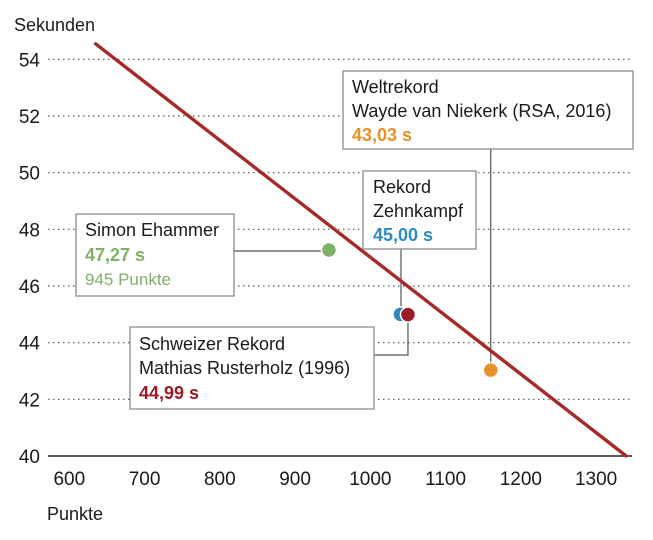 The height and width of the screenshot is (540, 653). What do you see at coordinates (30, 60) in the screenshot?
I see `y-tick-label-54: 54` at bounding box center [30, 60].